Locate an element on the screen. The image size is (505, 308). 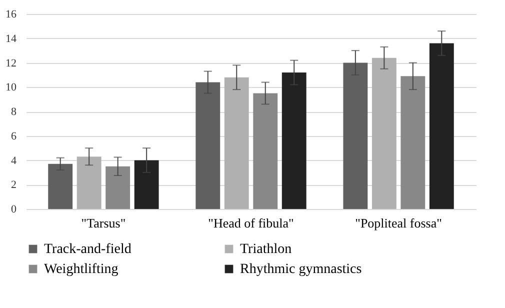
legend-label: Triathlon is located at coordinates (266, 249).